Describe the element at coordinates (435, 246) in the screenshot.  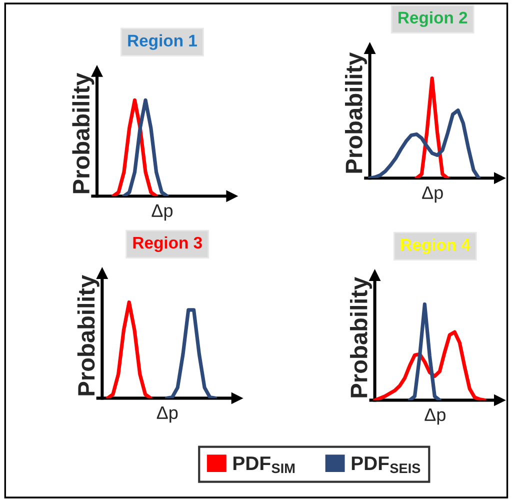
I see `chart-title: Region 4` at that location.